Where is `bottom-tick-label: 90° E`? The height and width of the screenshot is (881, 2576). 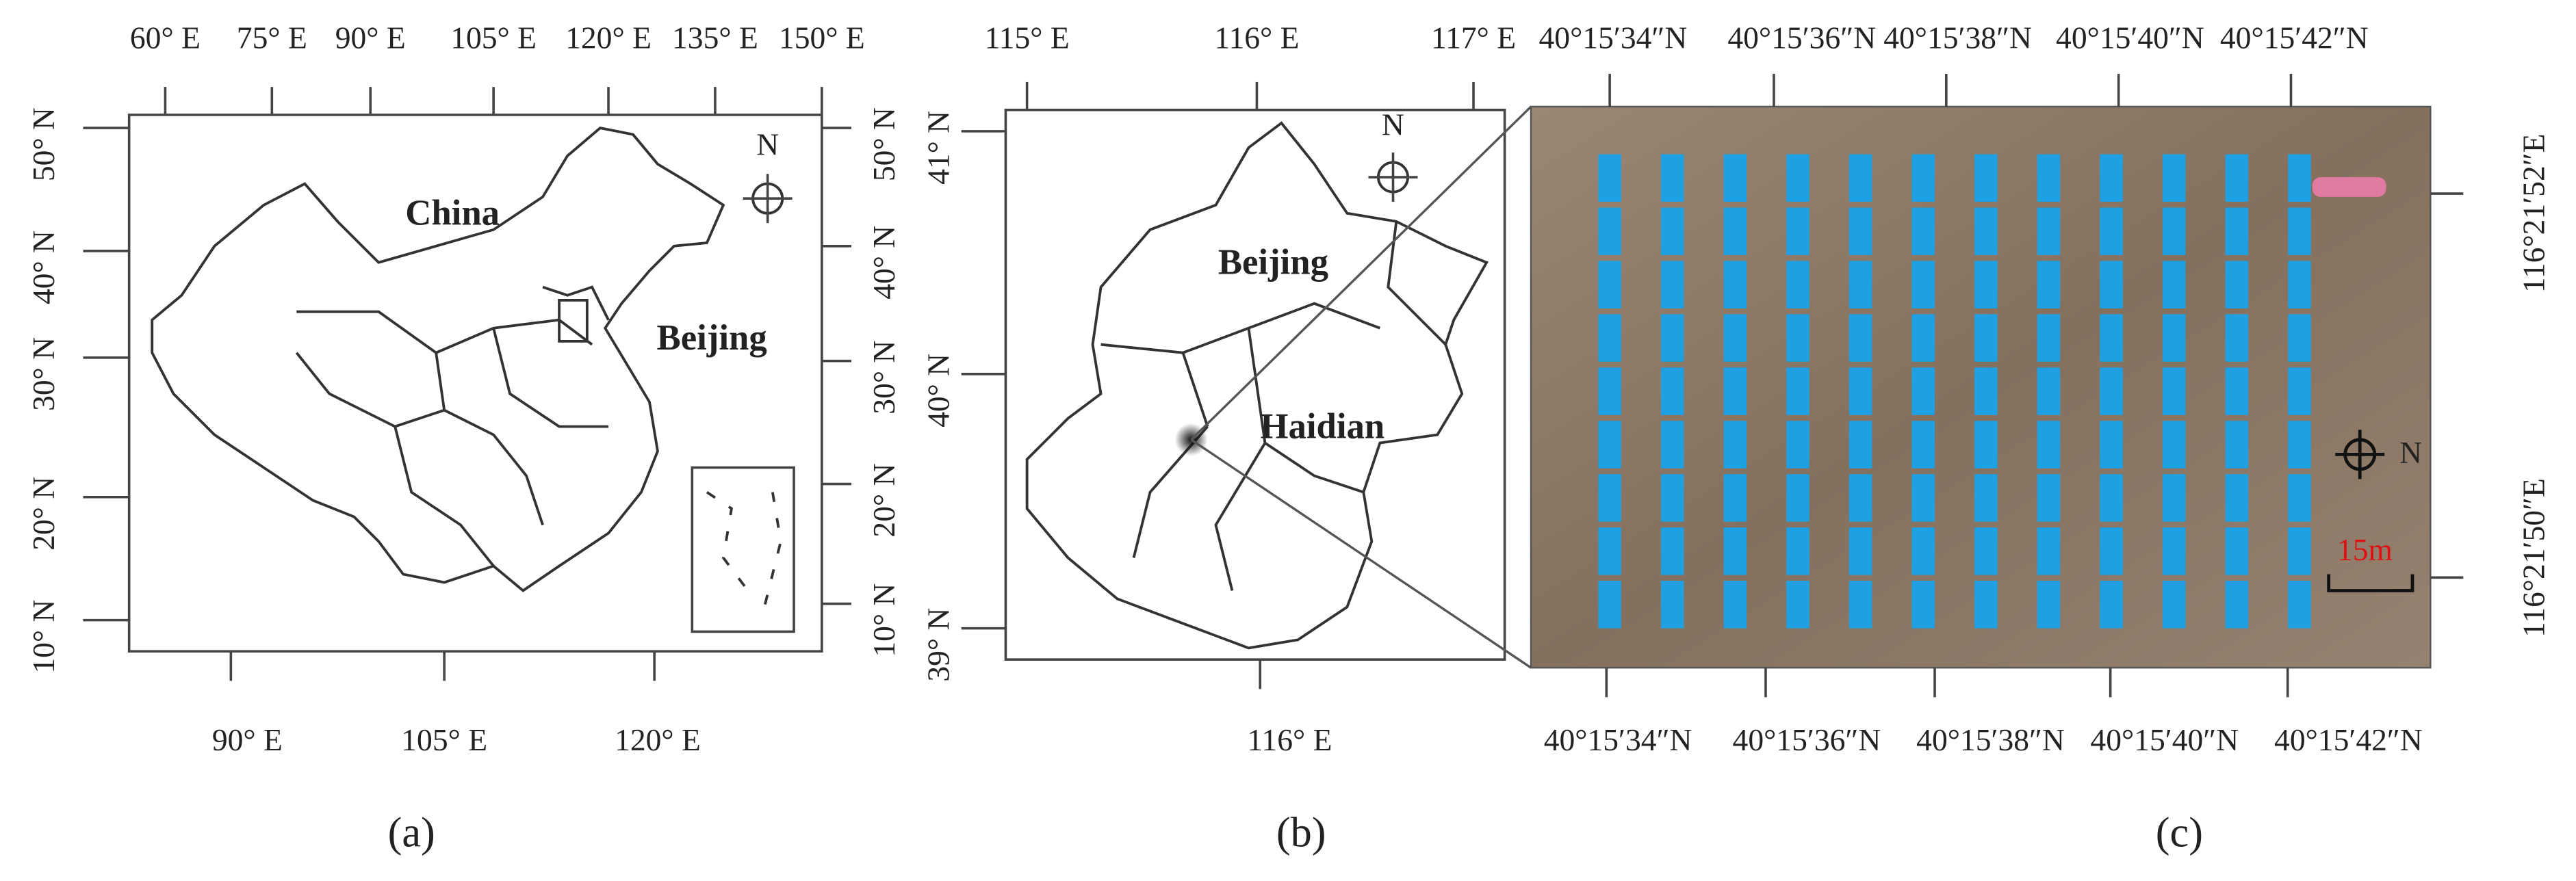 bottom-tick-label: 90° E is located at coordinates (247, 739).